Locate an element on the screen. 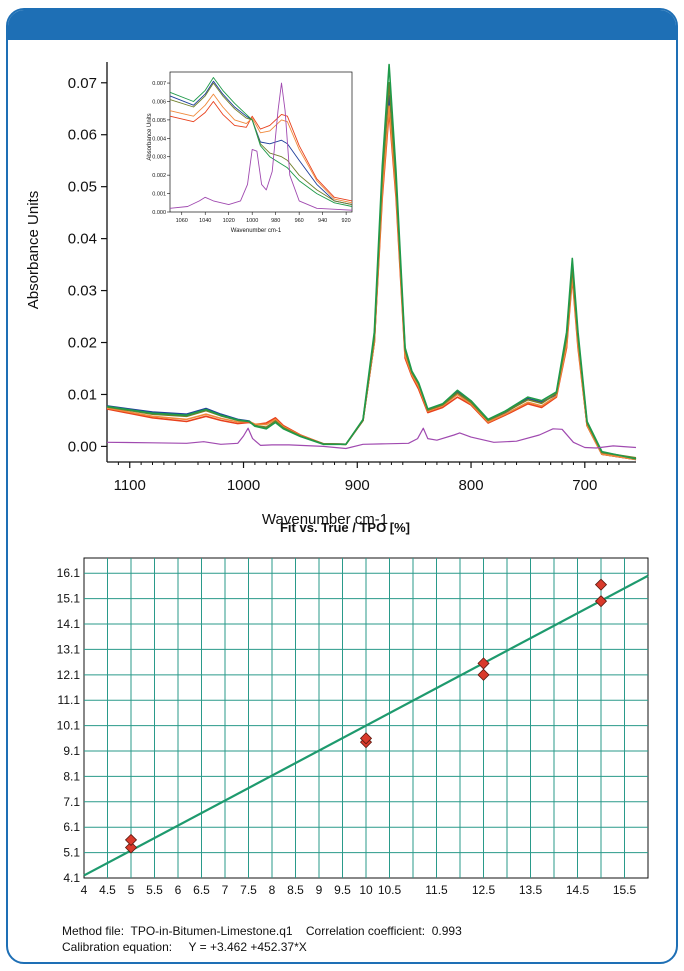 This screenshot has height=971, width=684. inset-y-tick-label: 0.001 is located at coordinates (159, 195).